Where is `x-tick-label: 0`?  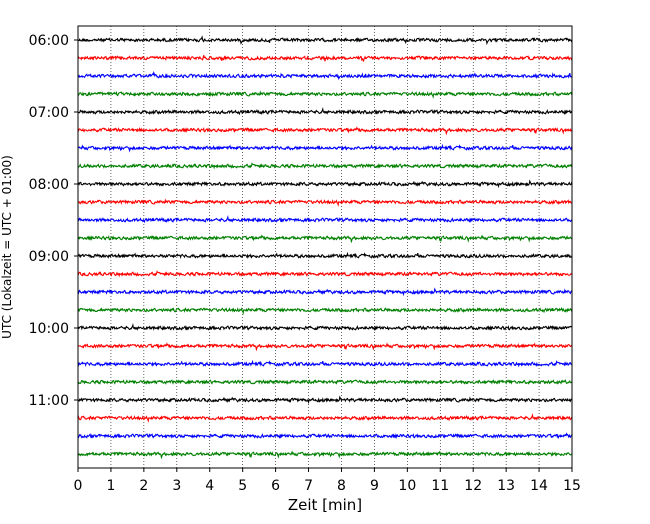
x-tick-label: 0 is located at coordinates (78, 486).